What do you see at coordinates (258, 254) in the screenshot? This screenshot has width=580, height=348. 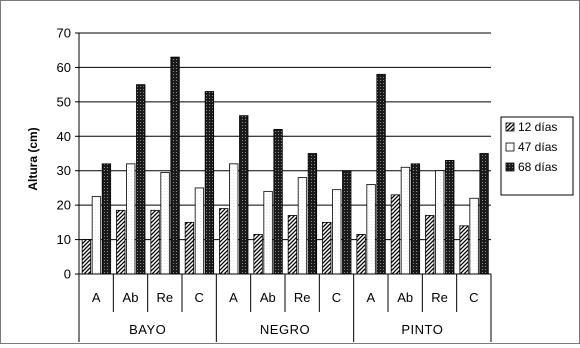 I see `bar-12-días-6` at bounding box center [258, 254].